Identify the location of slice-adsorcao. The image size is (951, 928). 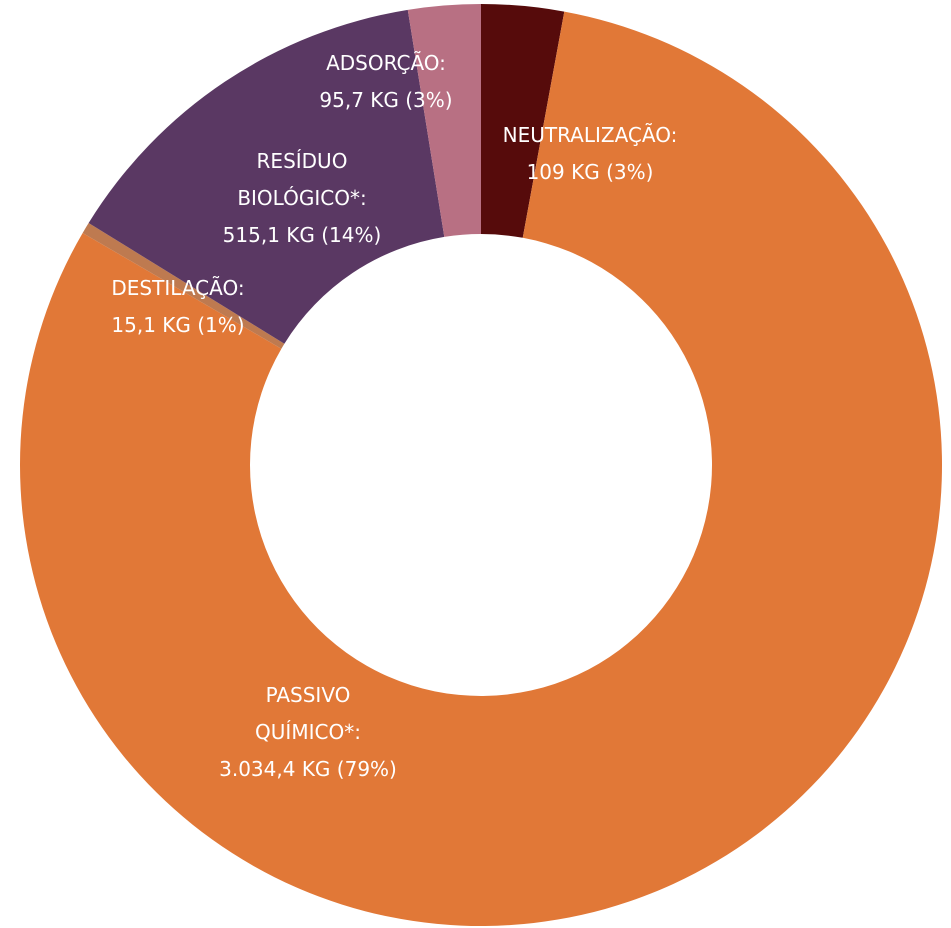
(444, 120).